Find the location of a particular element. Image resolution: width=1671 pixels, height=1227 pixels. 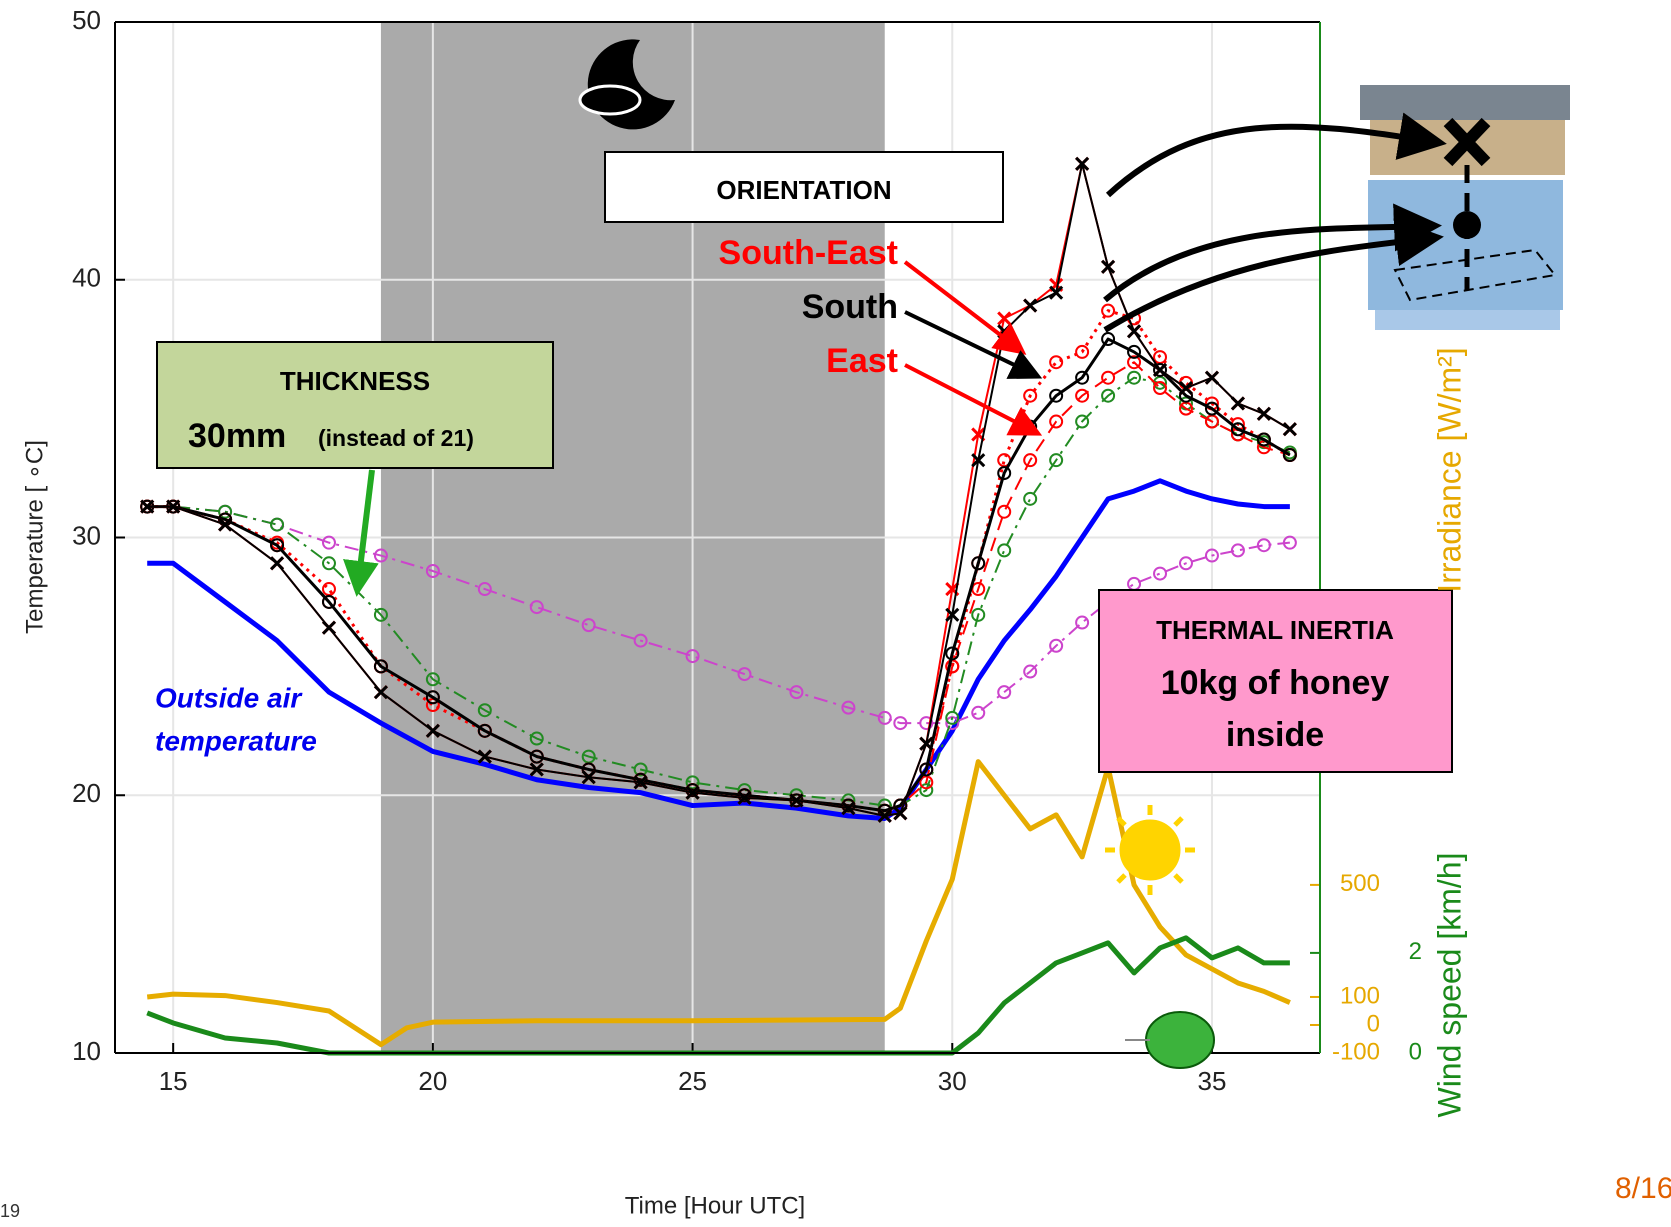

x-tick-label: 25 is located at coordinates (692, 1081).